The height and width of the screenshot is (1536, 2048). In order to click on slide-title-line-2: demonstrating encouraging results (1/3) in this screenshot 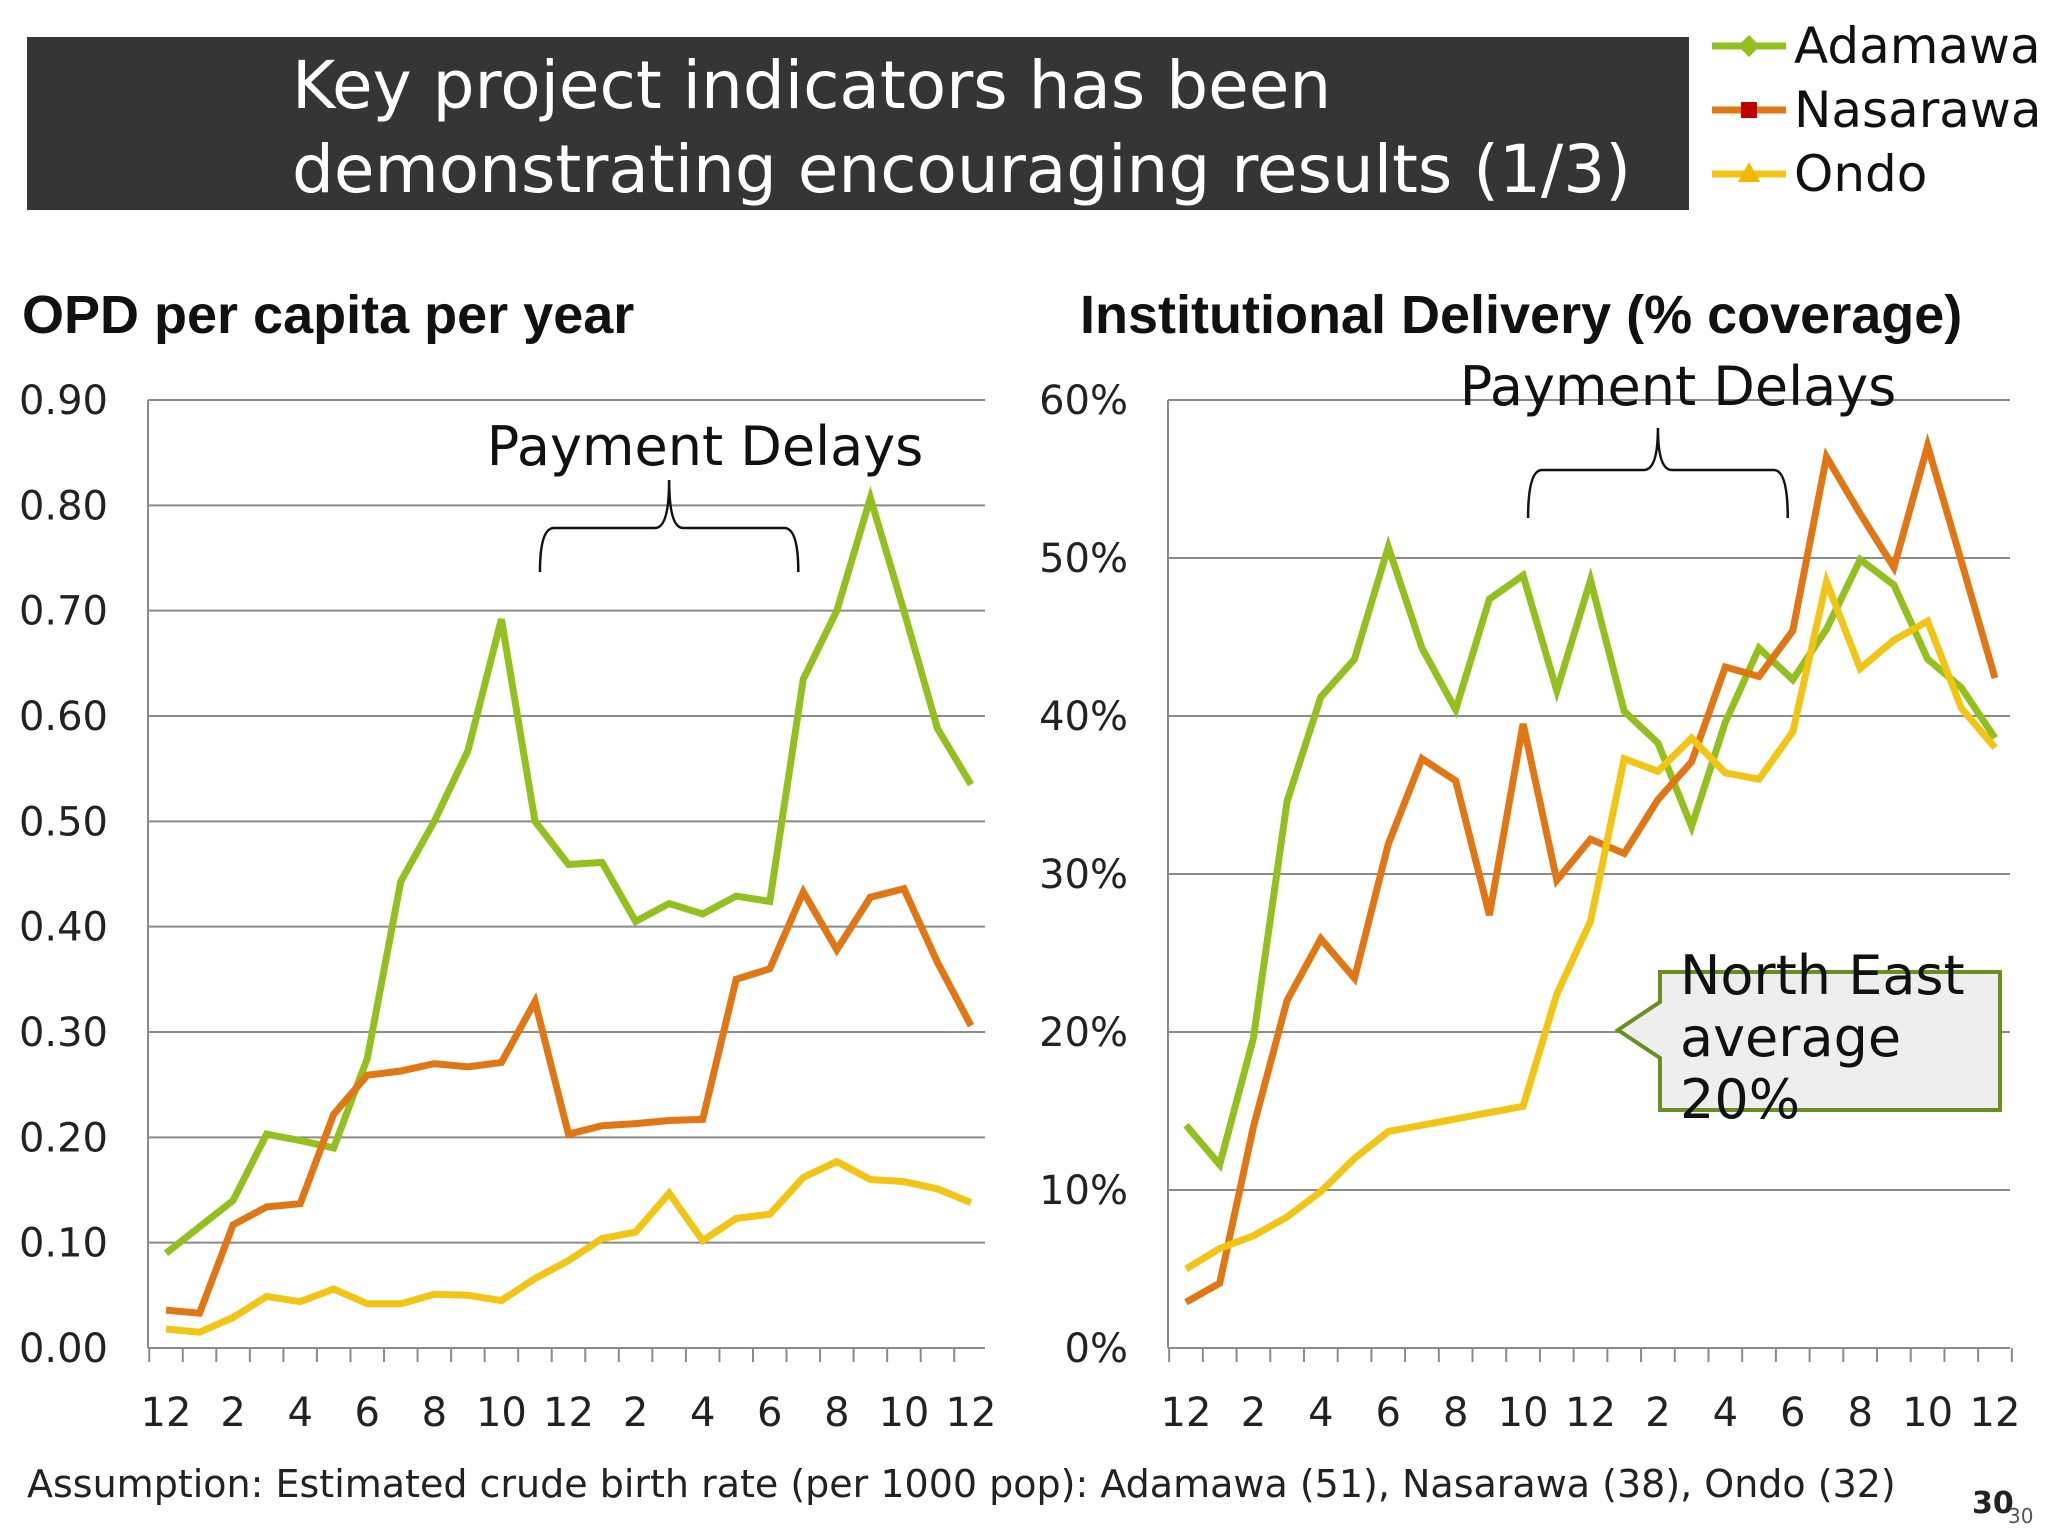, I will do `click(962, 169)`.